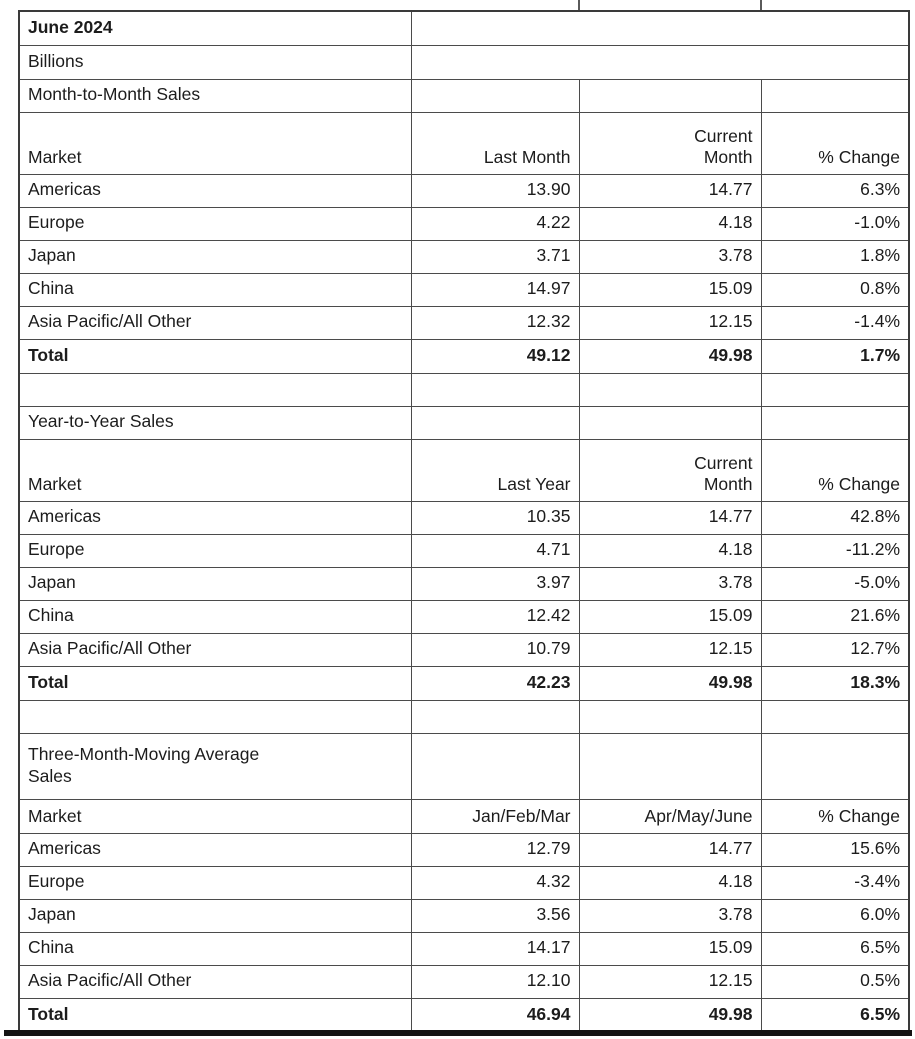  Describe the element at coordinates (215, 62) in the screenshot. I see `units-cell: Billions` at that location.